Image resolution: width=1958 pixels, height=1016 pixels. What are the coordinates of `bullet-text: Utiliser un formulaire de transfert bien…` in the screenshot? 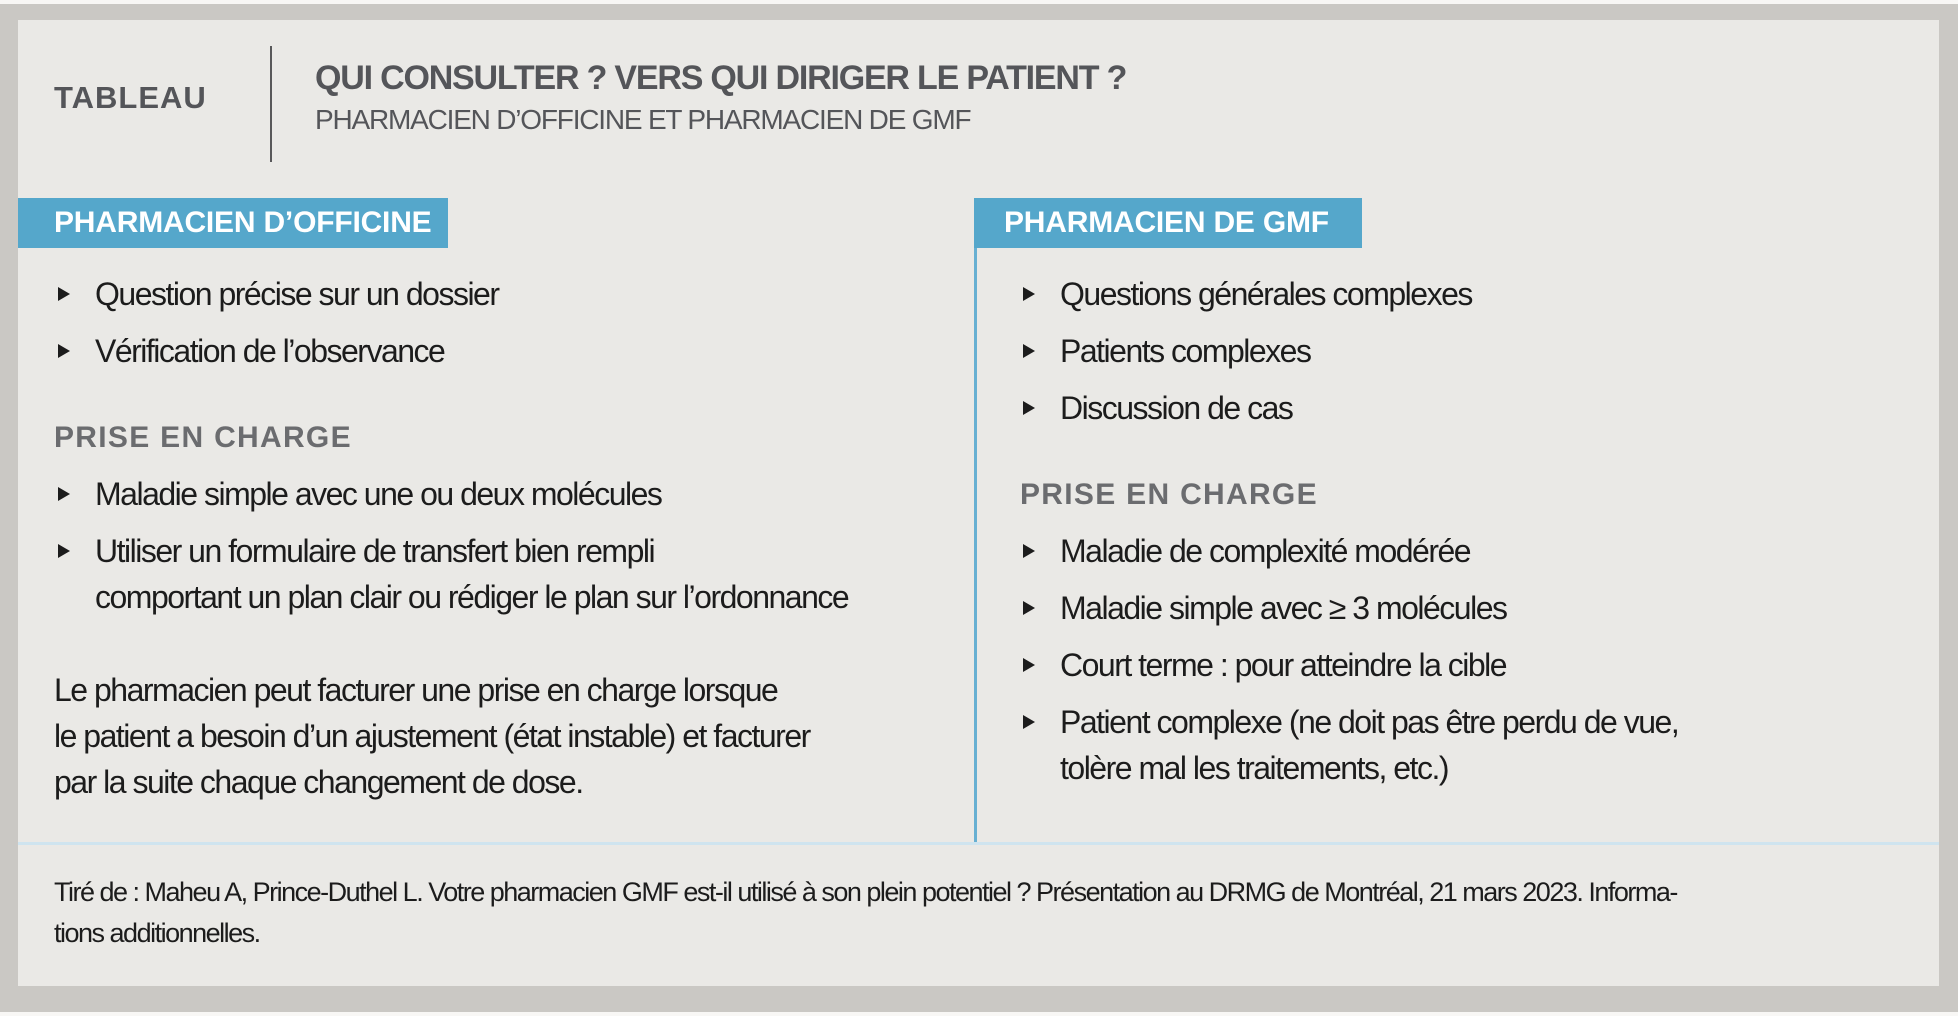 It's located at (472, 574).